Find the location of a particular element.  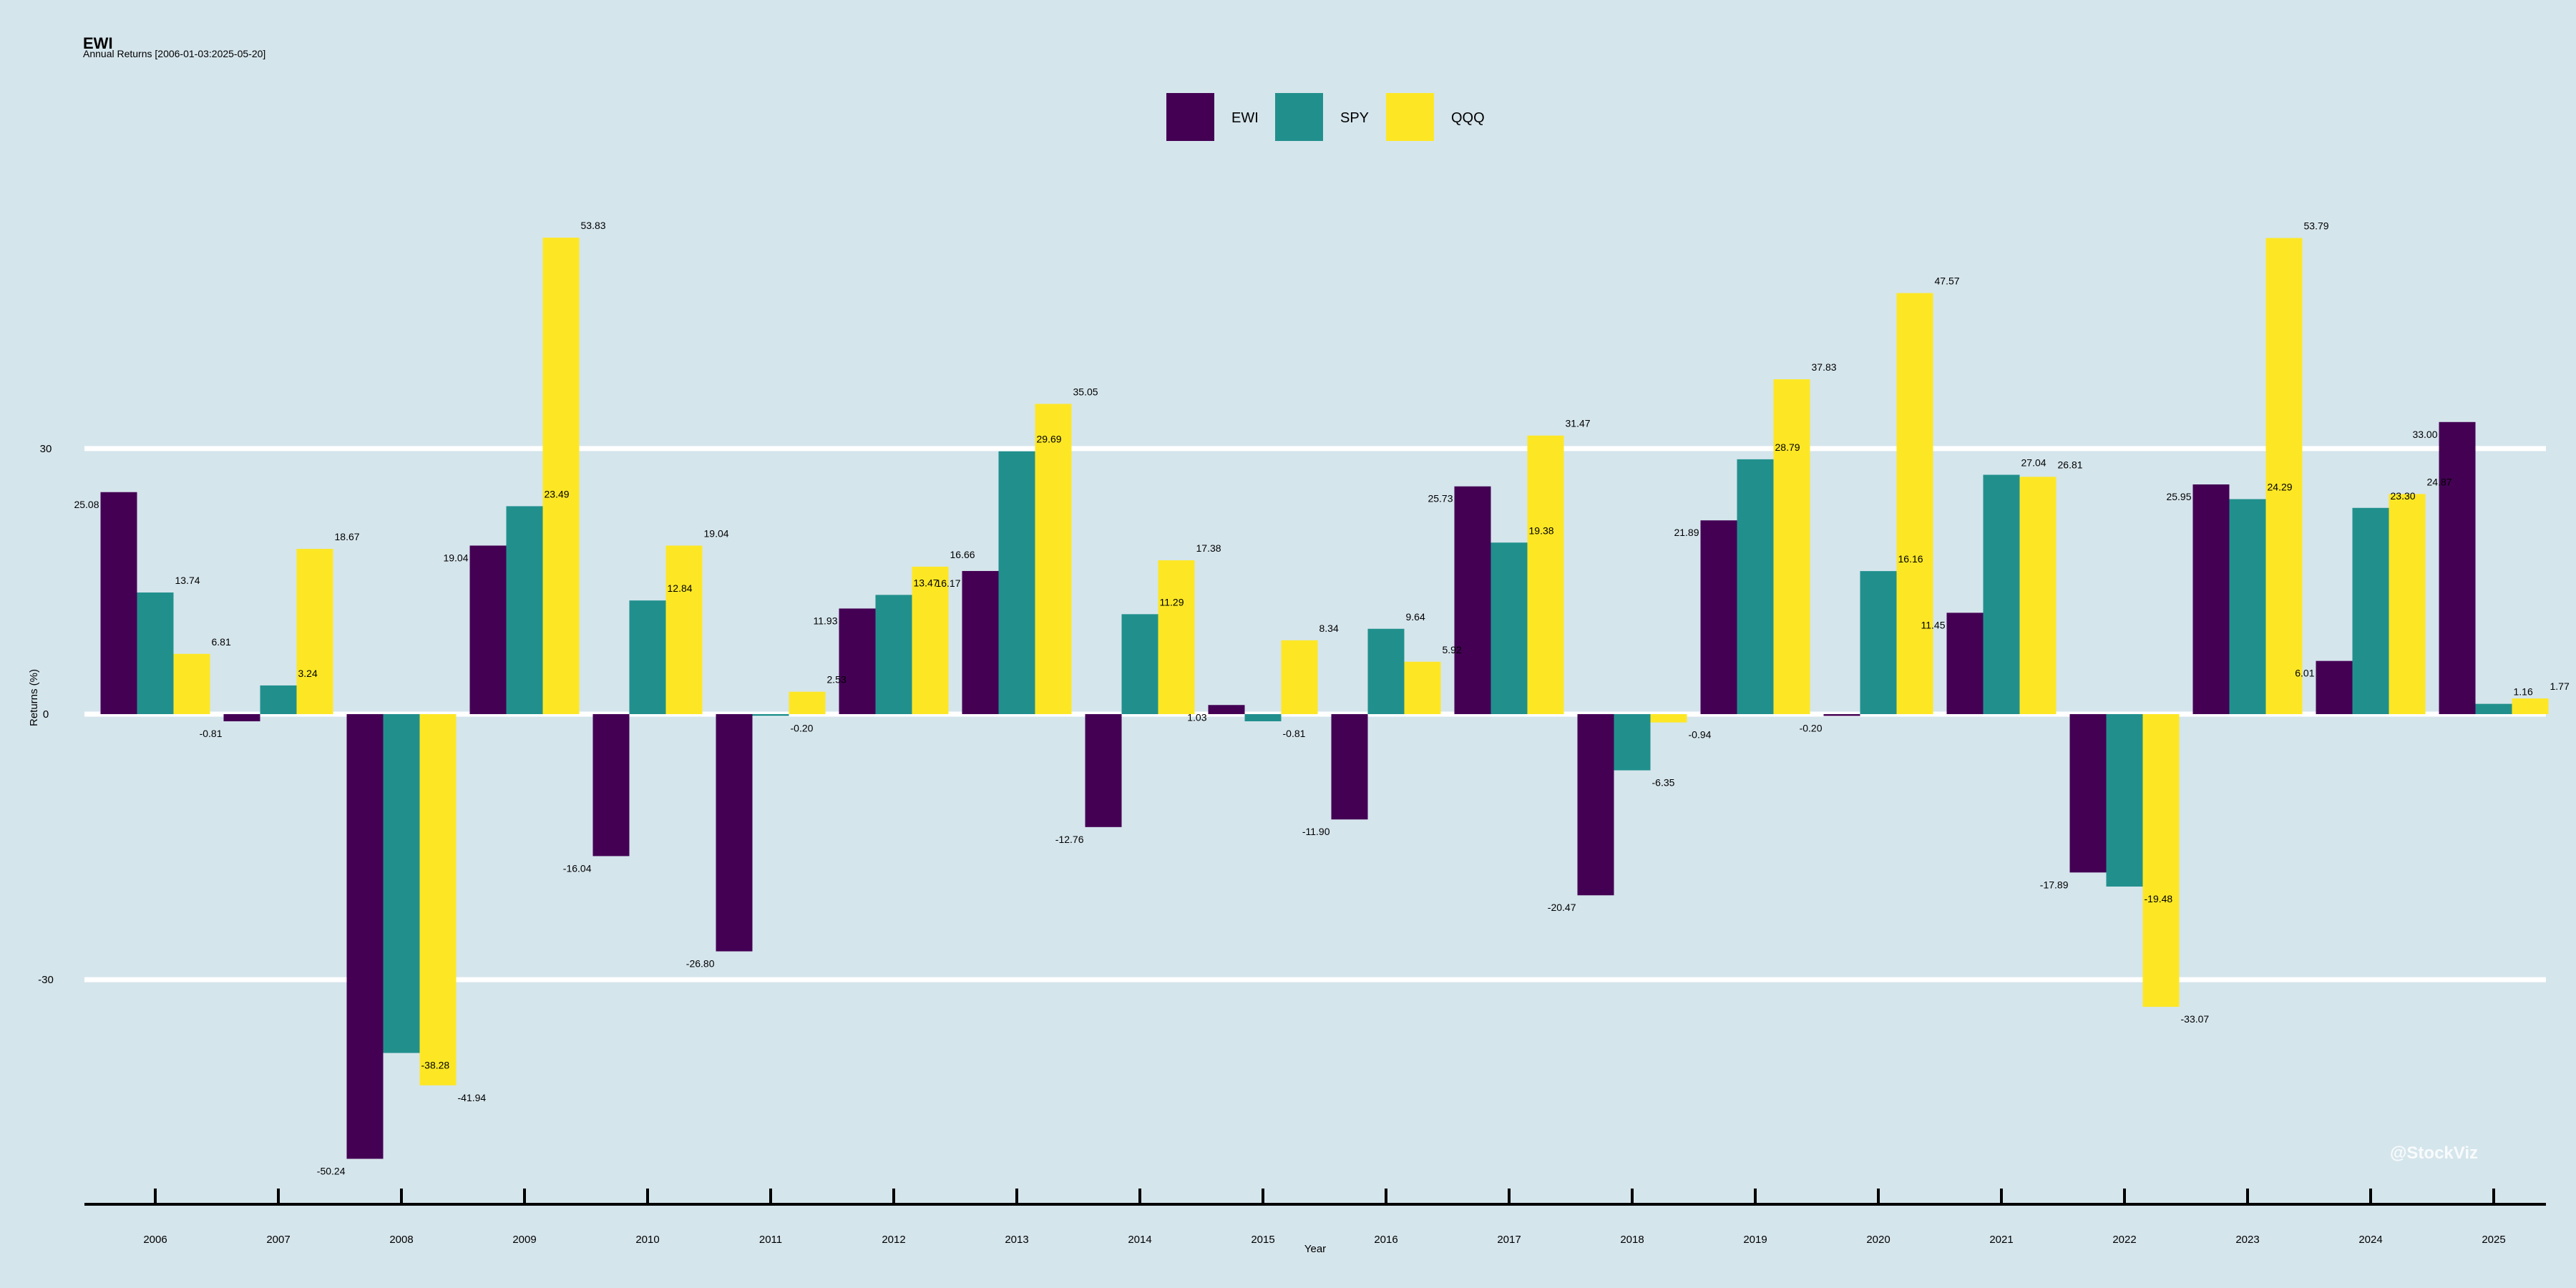

x-tick-label-2012: 2012 is located at coordinates (894, 1240).